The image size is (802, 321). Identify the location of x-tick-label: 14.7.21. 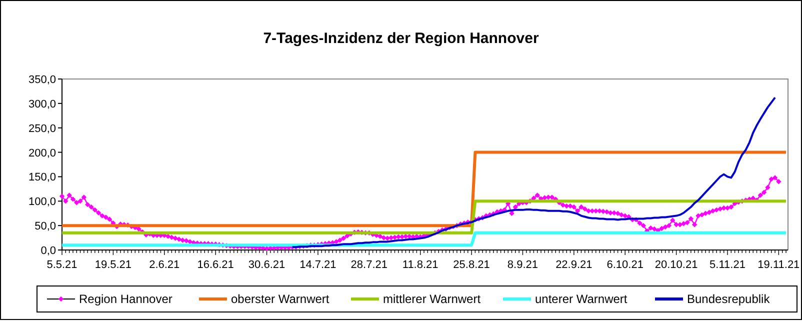
(318, 265).